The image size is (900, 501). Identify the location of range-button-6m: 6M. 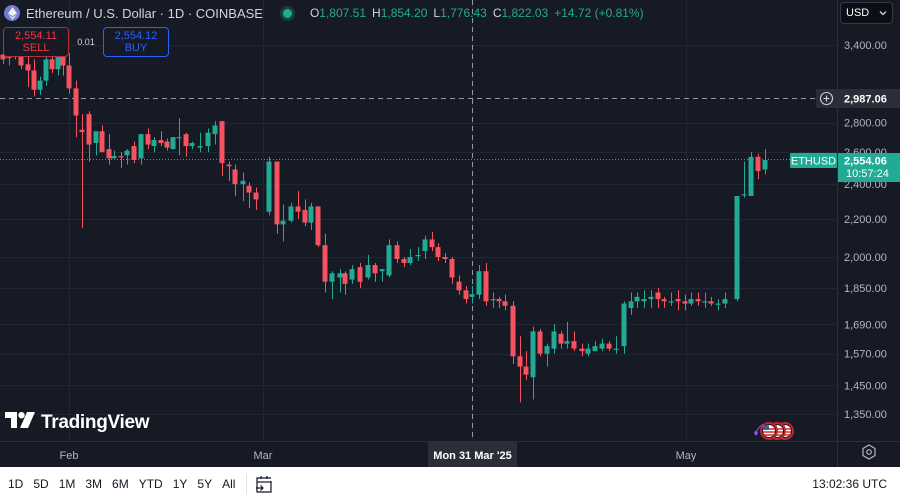
(120, 484).